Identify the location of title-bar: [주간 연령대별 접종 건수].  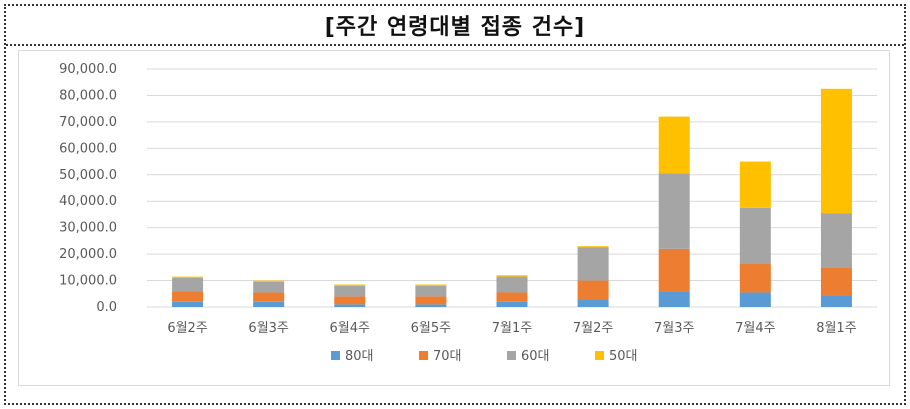
(455, 26).